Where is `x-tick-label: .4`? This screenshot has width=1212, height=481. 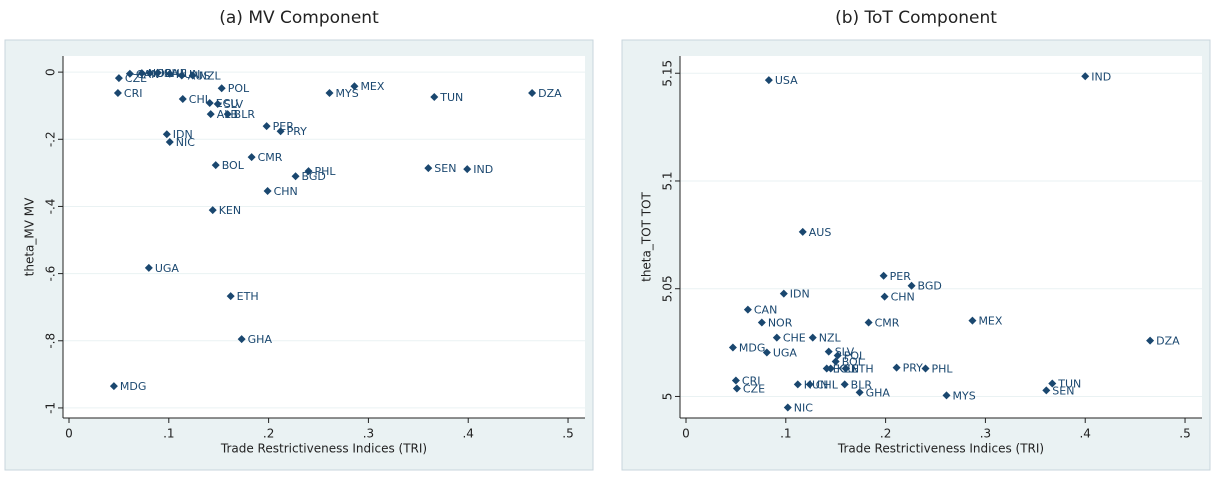 x-tick-label: .4 is located at coordinates (1084, 434).